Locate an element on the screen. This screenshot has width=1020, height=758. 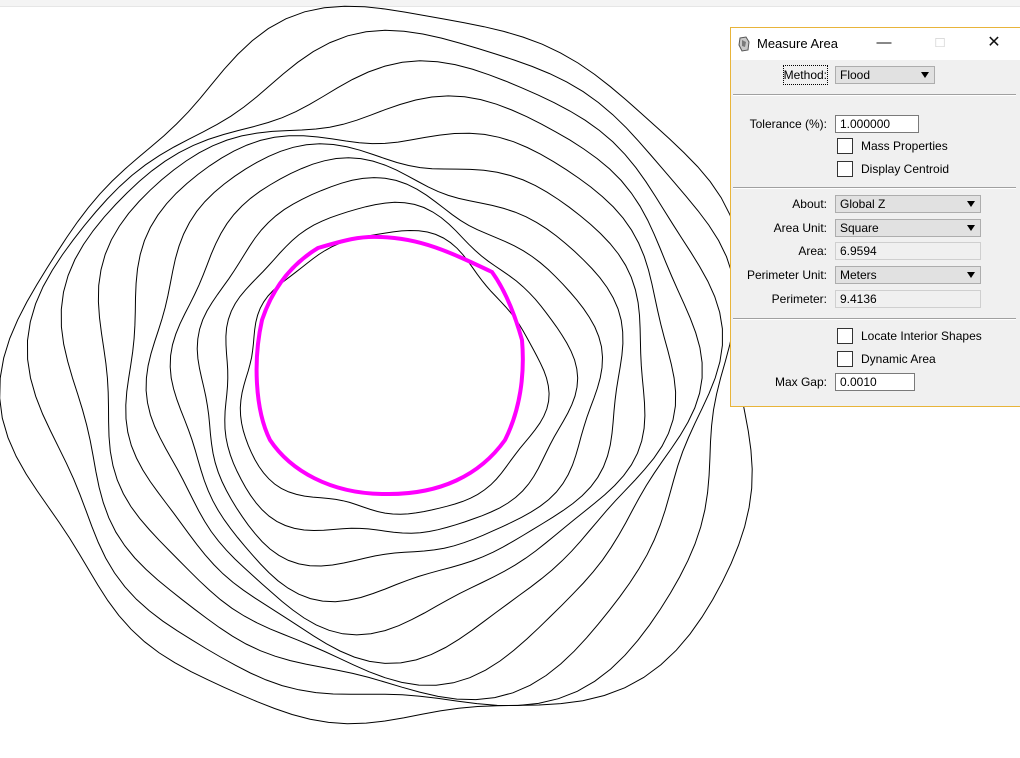
tolerance-label: Tolerance (%): is located at coordinates (788, 124).